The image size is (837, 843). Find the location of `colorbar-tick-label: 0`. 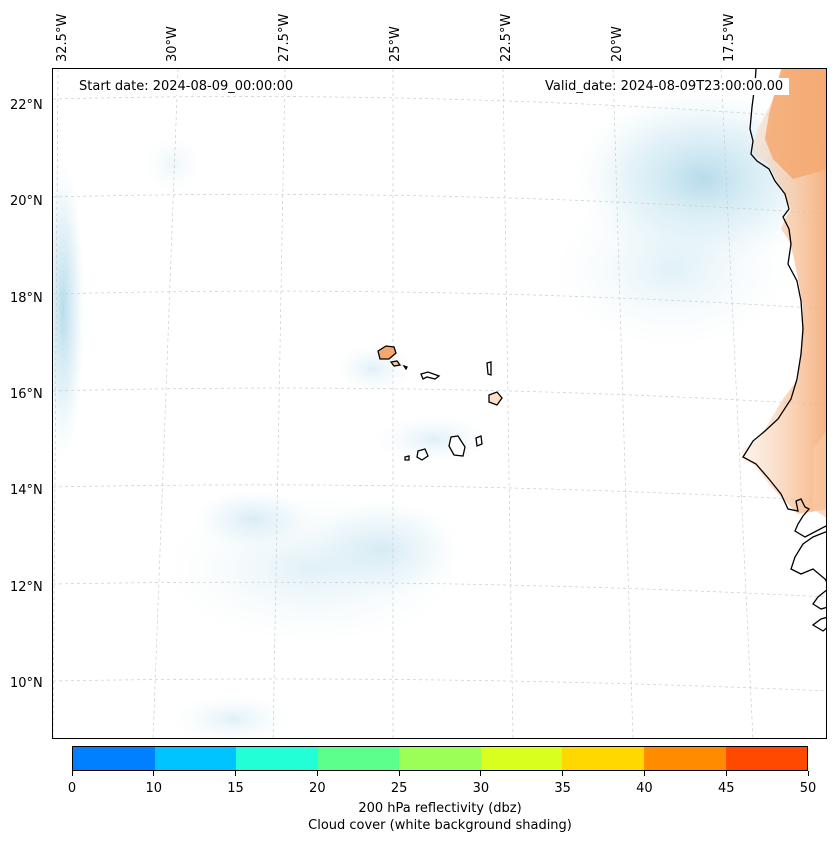

colorbar-tick-label: 0 is located at coordinates (72, 788).